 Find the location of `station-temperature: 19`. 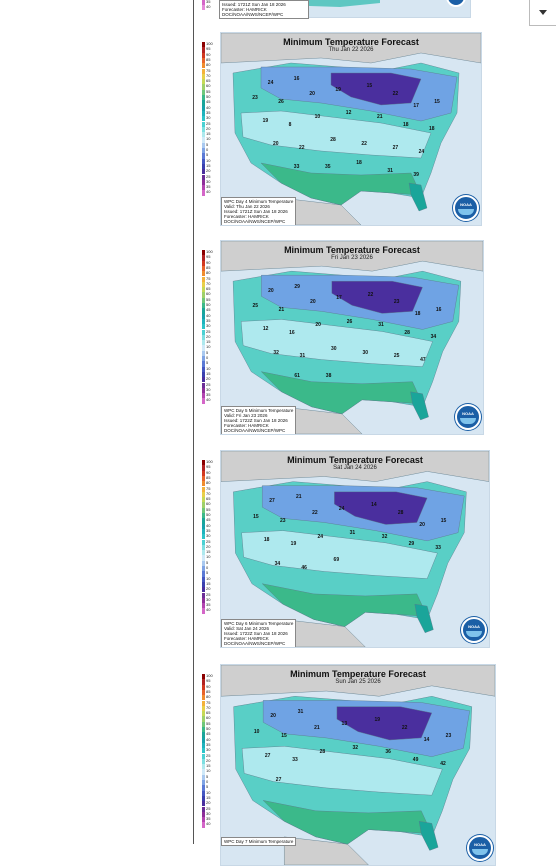

station-temperature: 19 is located at coordinates (293, 544).